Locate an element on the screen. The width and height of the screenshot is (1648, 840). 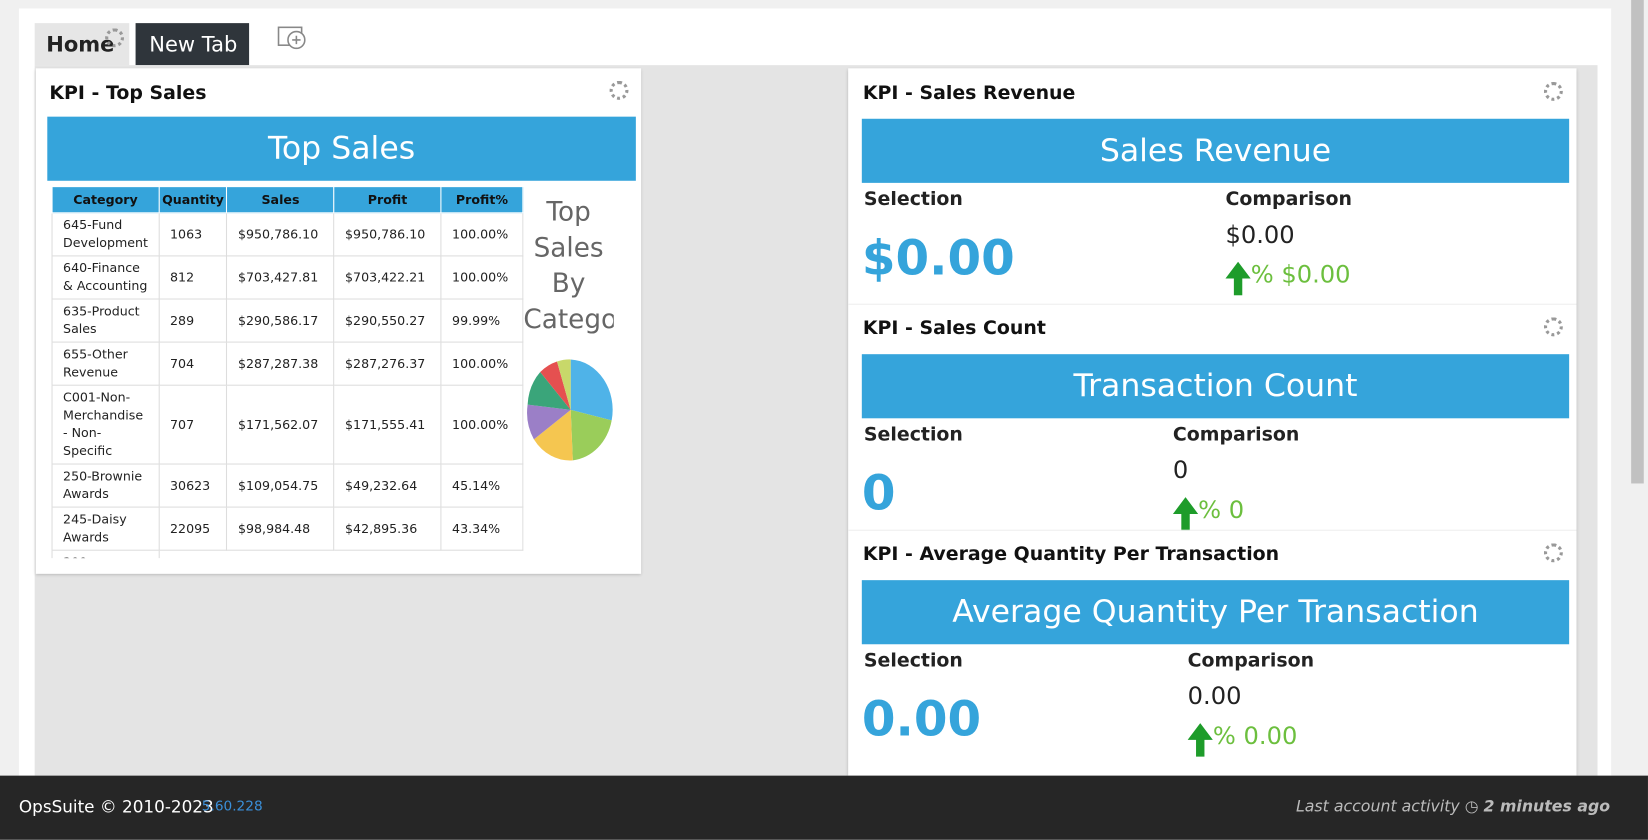
cell: 704 is located at coordinates (193, 363).